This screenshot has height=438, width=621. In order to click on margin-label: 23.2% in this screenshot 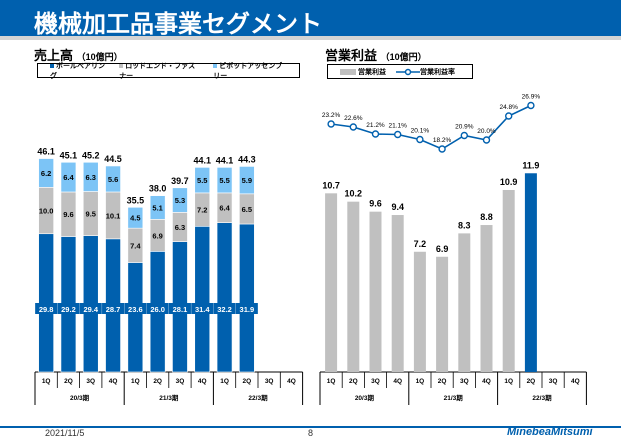, I will do `click(331, 115)`.